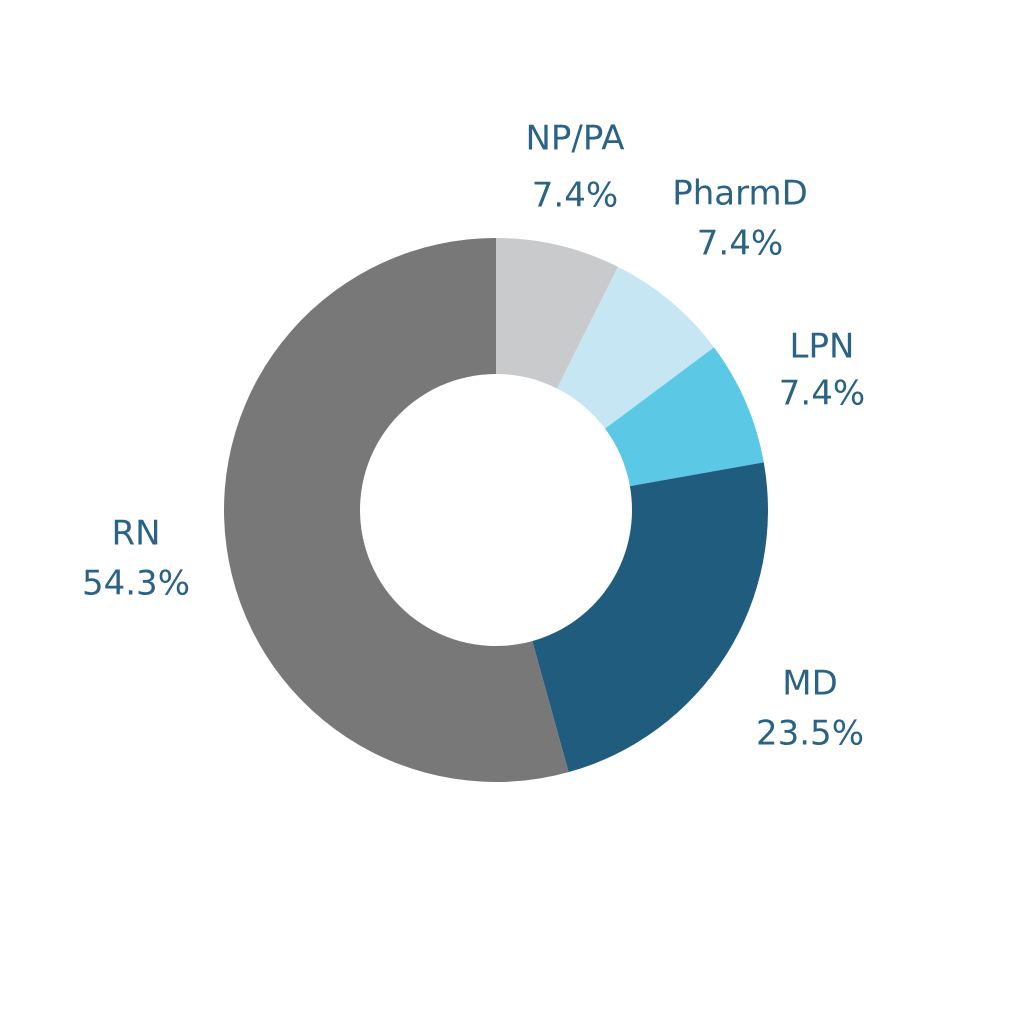 Image resolution: width=1024 pixels, height=1024 pixels. Describe the element at coordinates (810, 684) in the screenshot. I see `segment-label: MD` at that location.